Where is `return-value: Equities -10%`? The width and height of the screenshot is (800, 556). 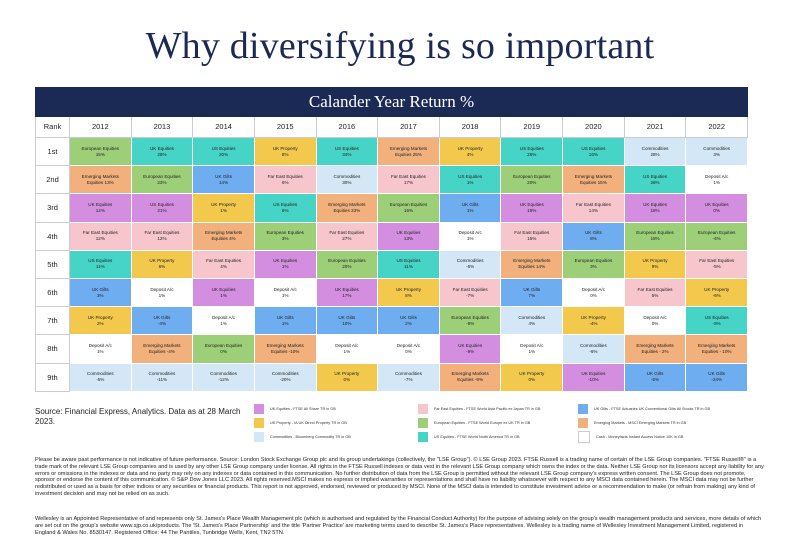
return-value: Equities -10% is located at coordinates (285, 351).